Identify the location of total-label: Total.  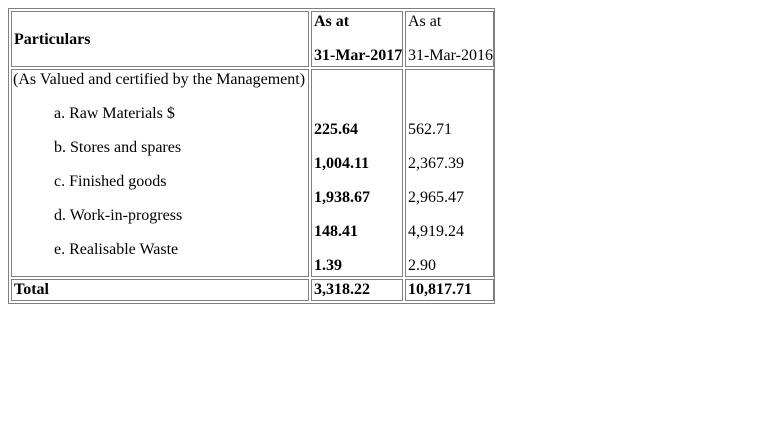
(31, 289).